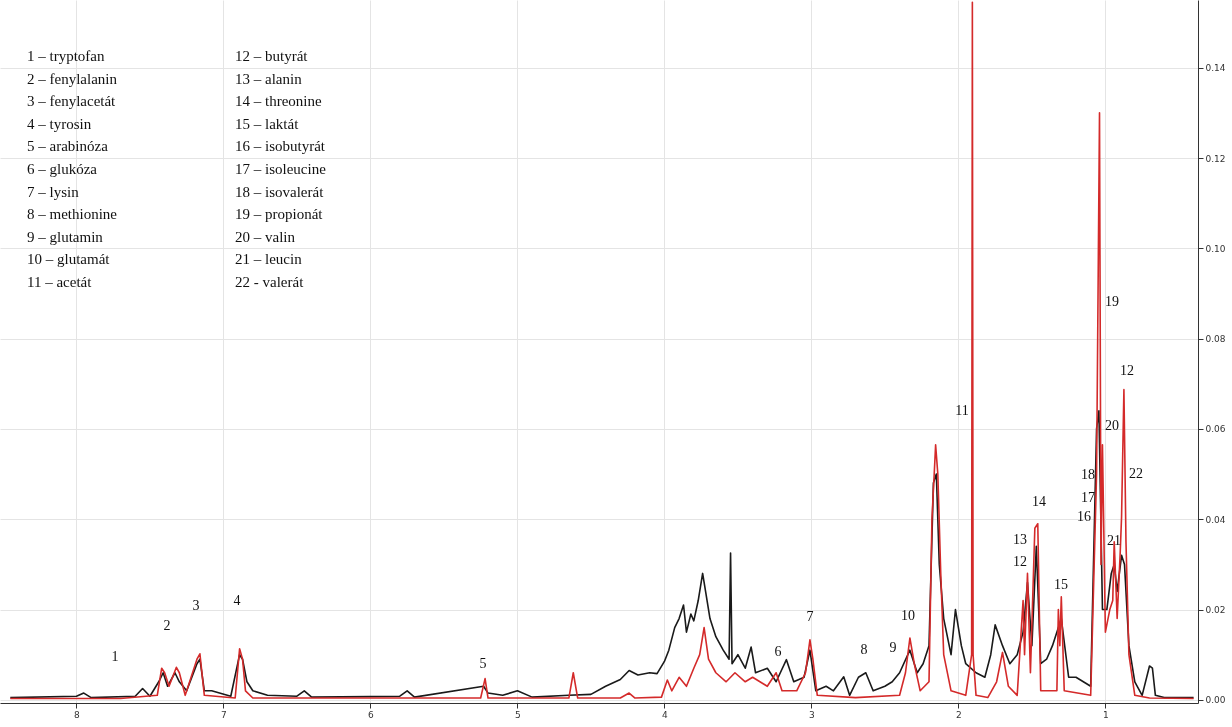 Image resolution: width=1232 pixels, height=727 pixels. Describe the element at coordinates (280, 191) in the screenshot. I see `annotation: 18 – isovalerát` at that location.